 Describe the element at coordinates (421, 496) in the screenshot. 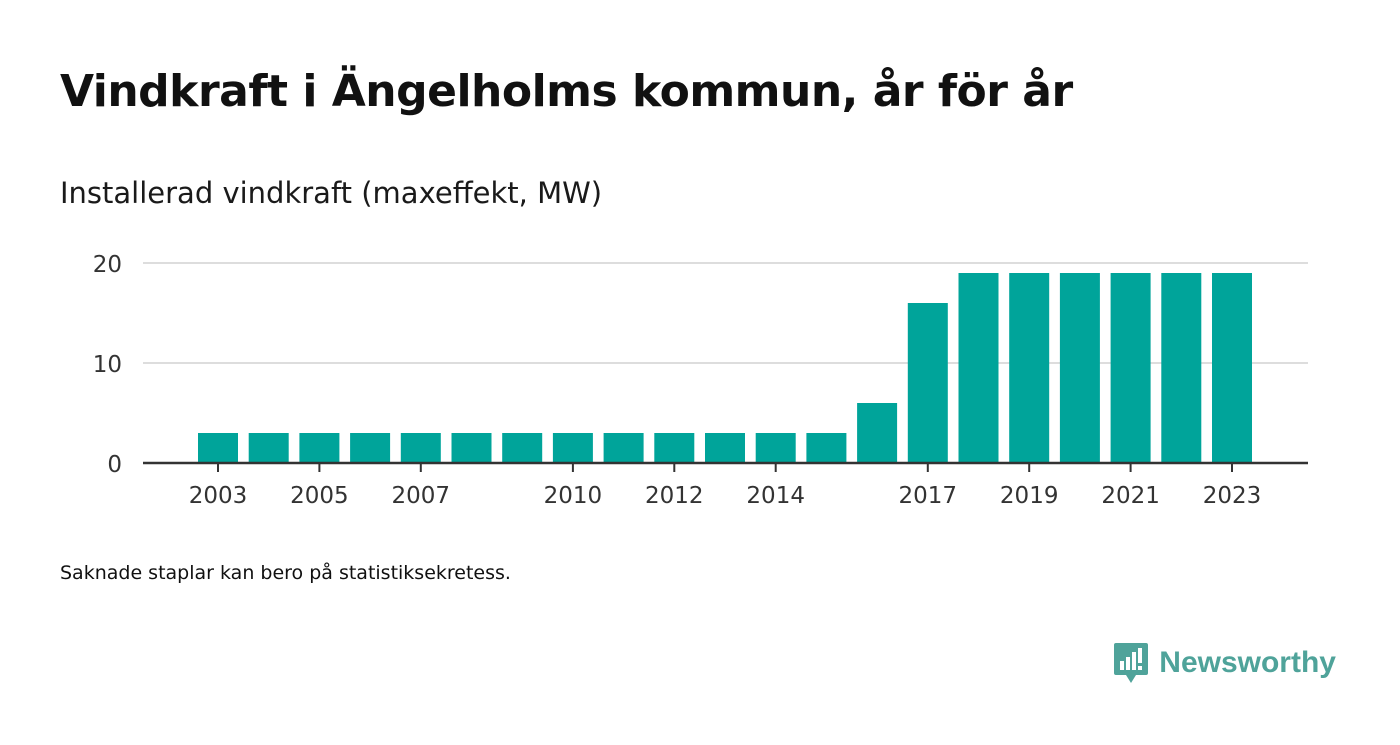

I see `x-tick-label: 2007` at that location.